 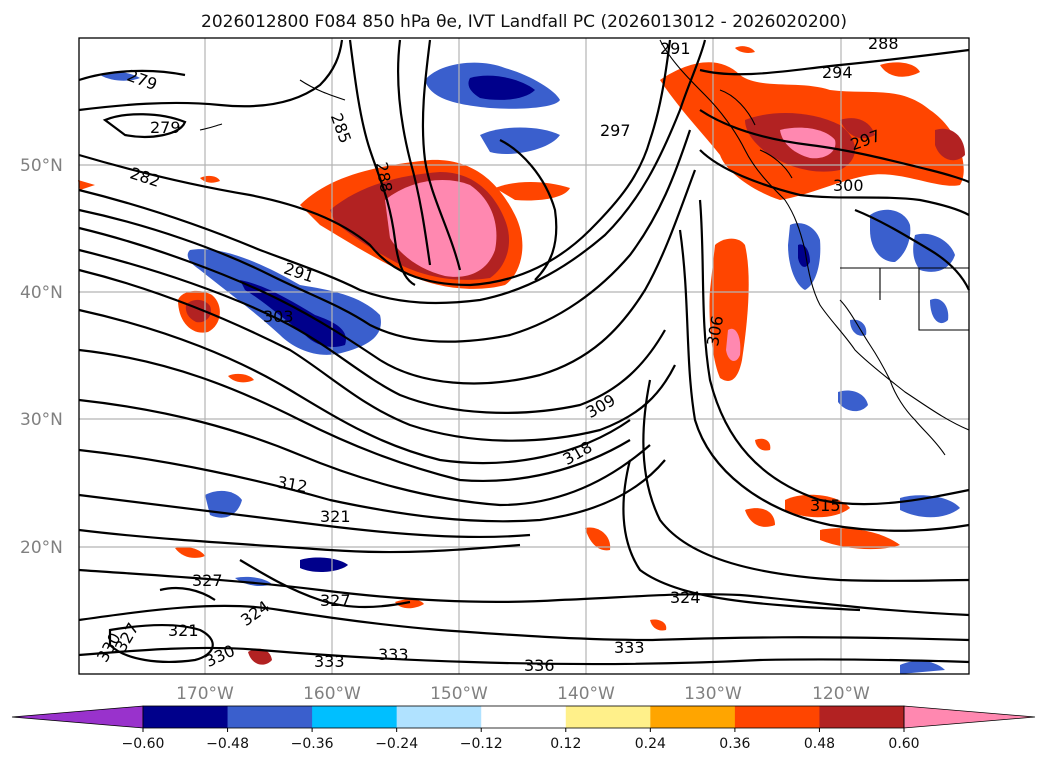 I want to click on colorbar-frame, so click(x=523, y=717).